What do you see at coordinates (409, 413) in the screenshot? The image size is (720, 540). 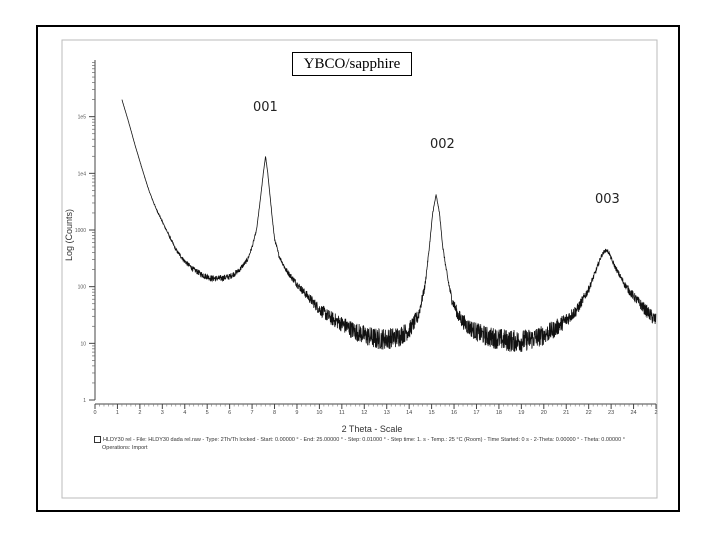 I see `x-tick-label: 14` at bounding box center [409, 413].